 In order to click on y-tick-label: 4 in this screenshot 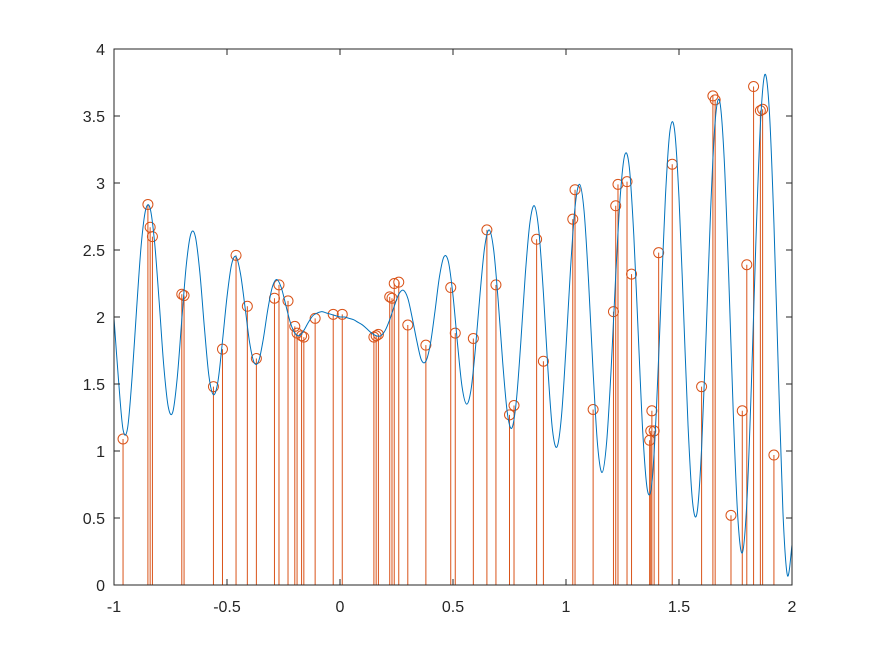, I will do `click(100, 50)`.